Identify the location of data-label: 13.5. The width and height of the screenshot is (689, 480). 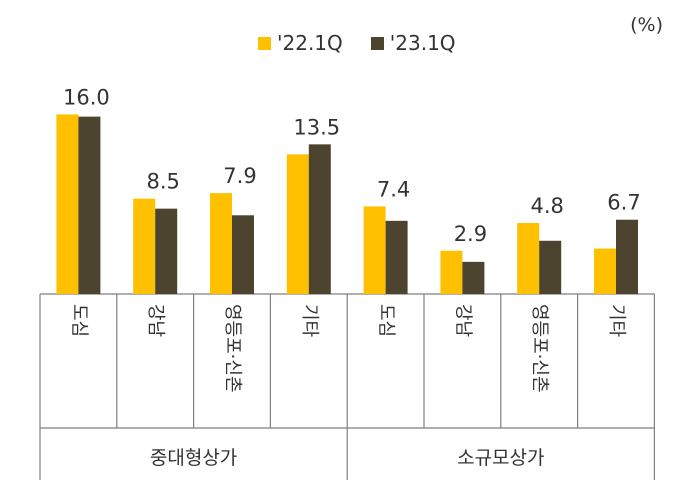
(316, 127).